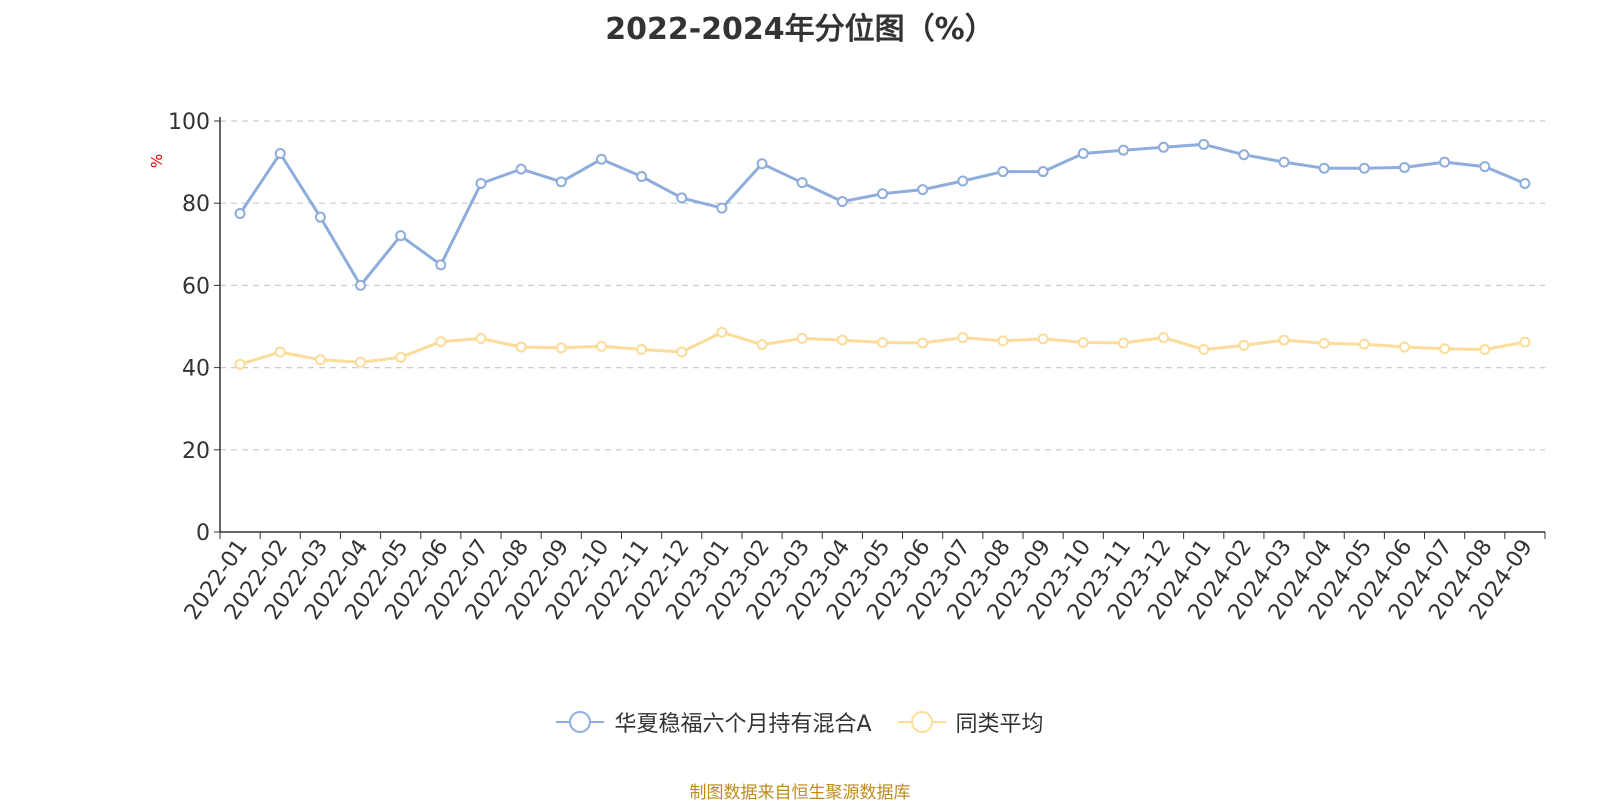  Describe the element at coordinates (800, 793) in the screenshot. I see `source-note: 制图数据来自恒生聚源数据库` at that location.